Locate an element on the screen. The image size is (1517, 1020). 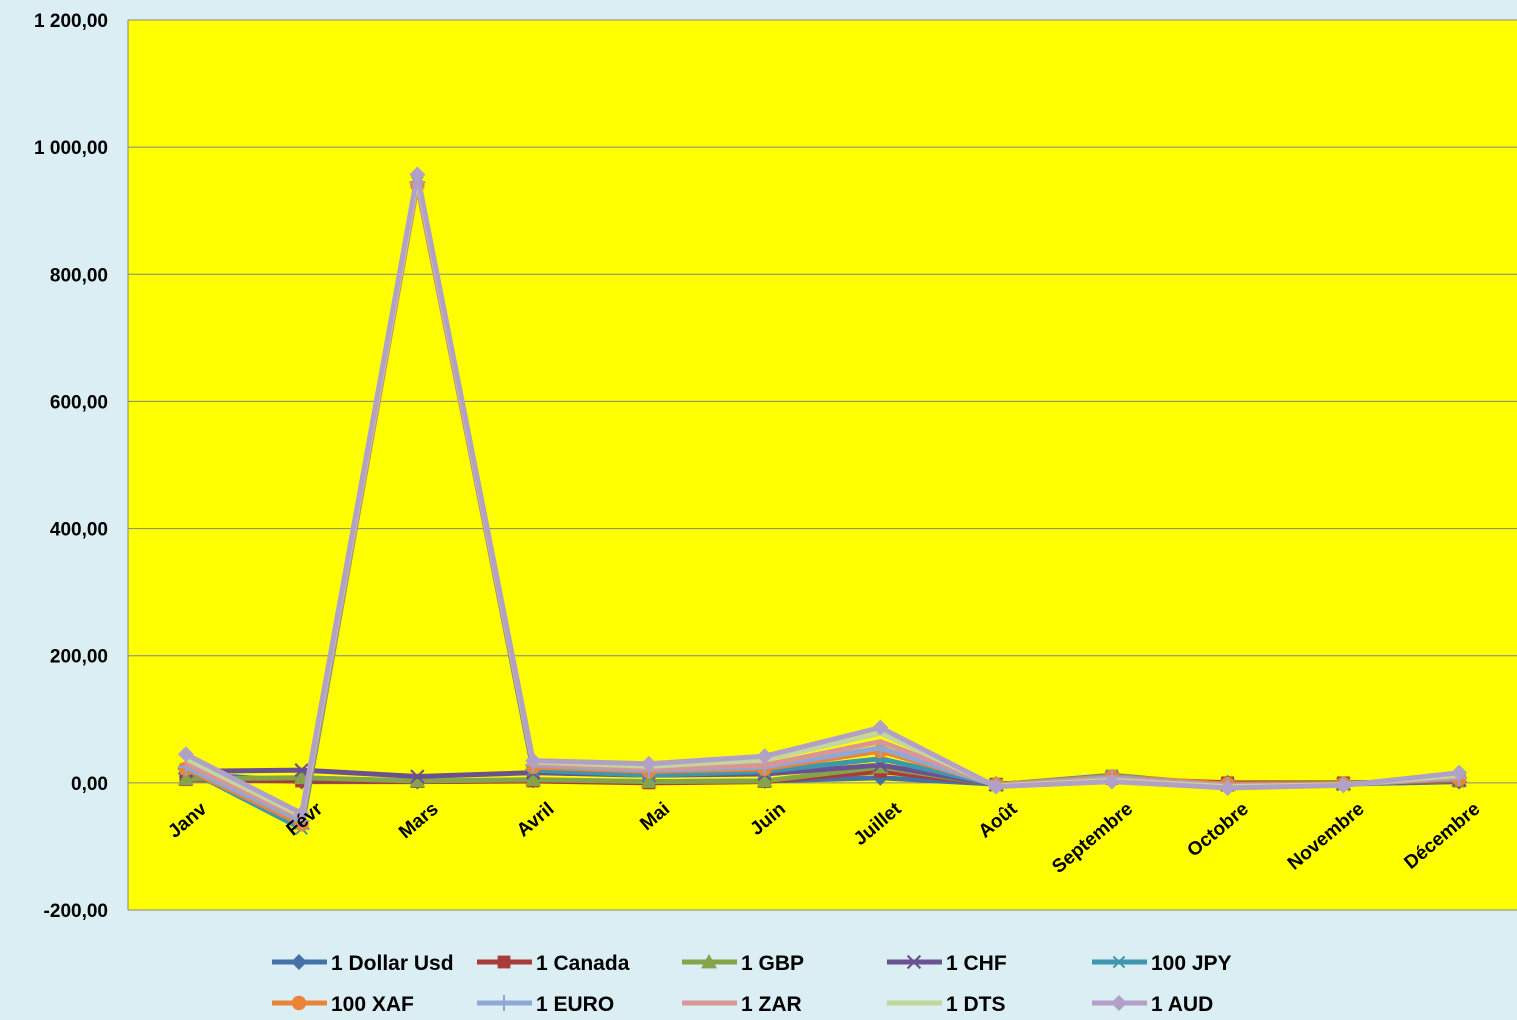
legend-label: 1 GBP is located at coordinates (772, 963).